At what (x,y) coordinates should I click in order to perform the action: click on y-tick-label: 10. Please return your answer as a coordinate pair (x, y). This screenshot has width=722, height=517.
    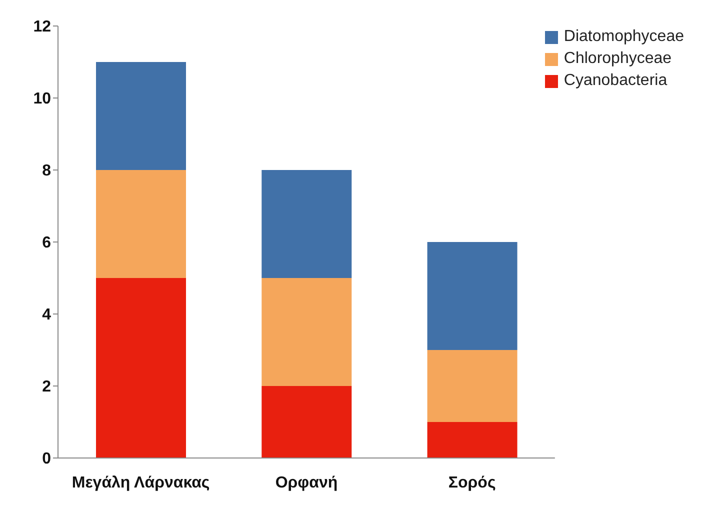
    Looking at the image, I should click on (42, 99).